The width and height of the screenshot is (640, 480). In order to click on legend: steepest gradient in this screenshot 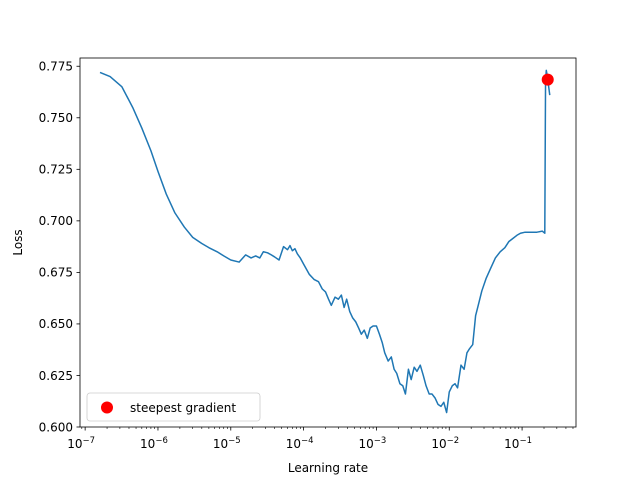, I will do `click(173, 407)`.